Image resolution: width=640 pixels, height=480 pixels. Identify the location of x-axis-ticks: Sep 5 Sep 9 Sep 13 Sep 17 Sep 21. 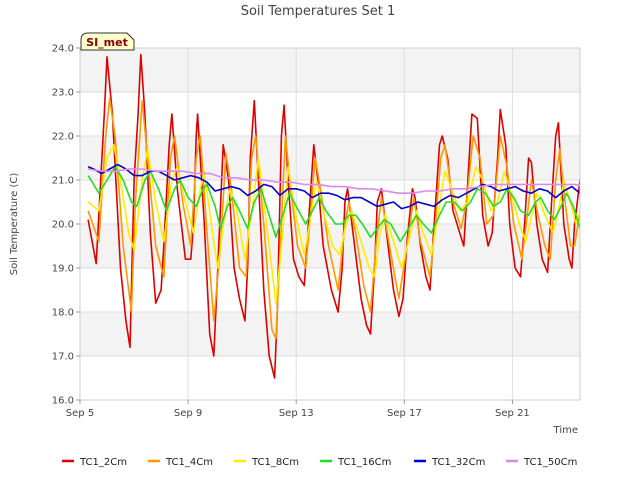
(298, 409).